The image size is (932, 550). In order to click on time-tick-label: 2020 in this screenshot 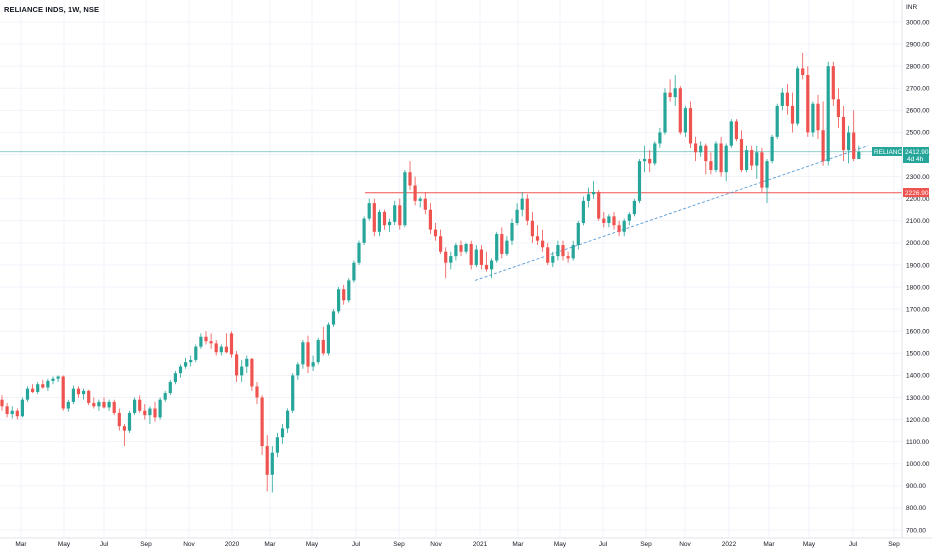, I will do `click(232, 544)`.